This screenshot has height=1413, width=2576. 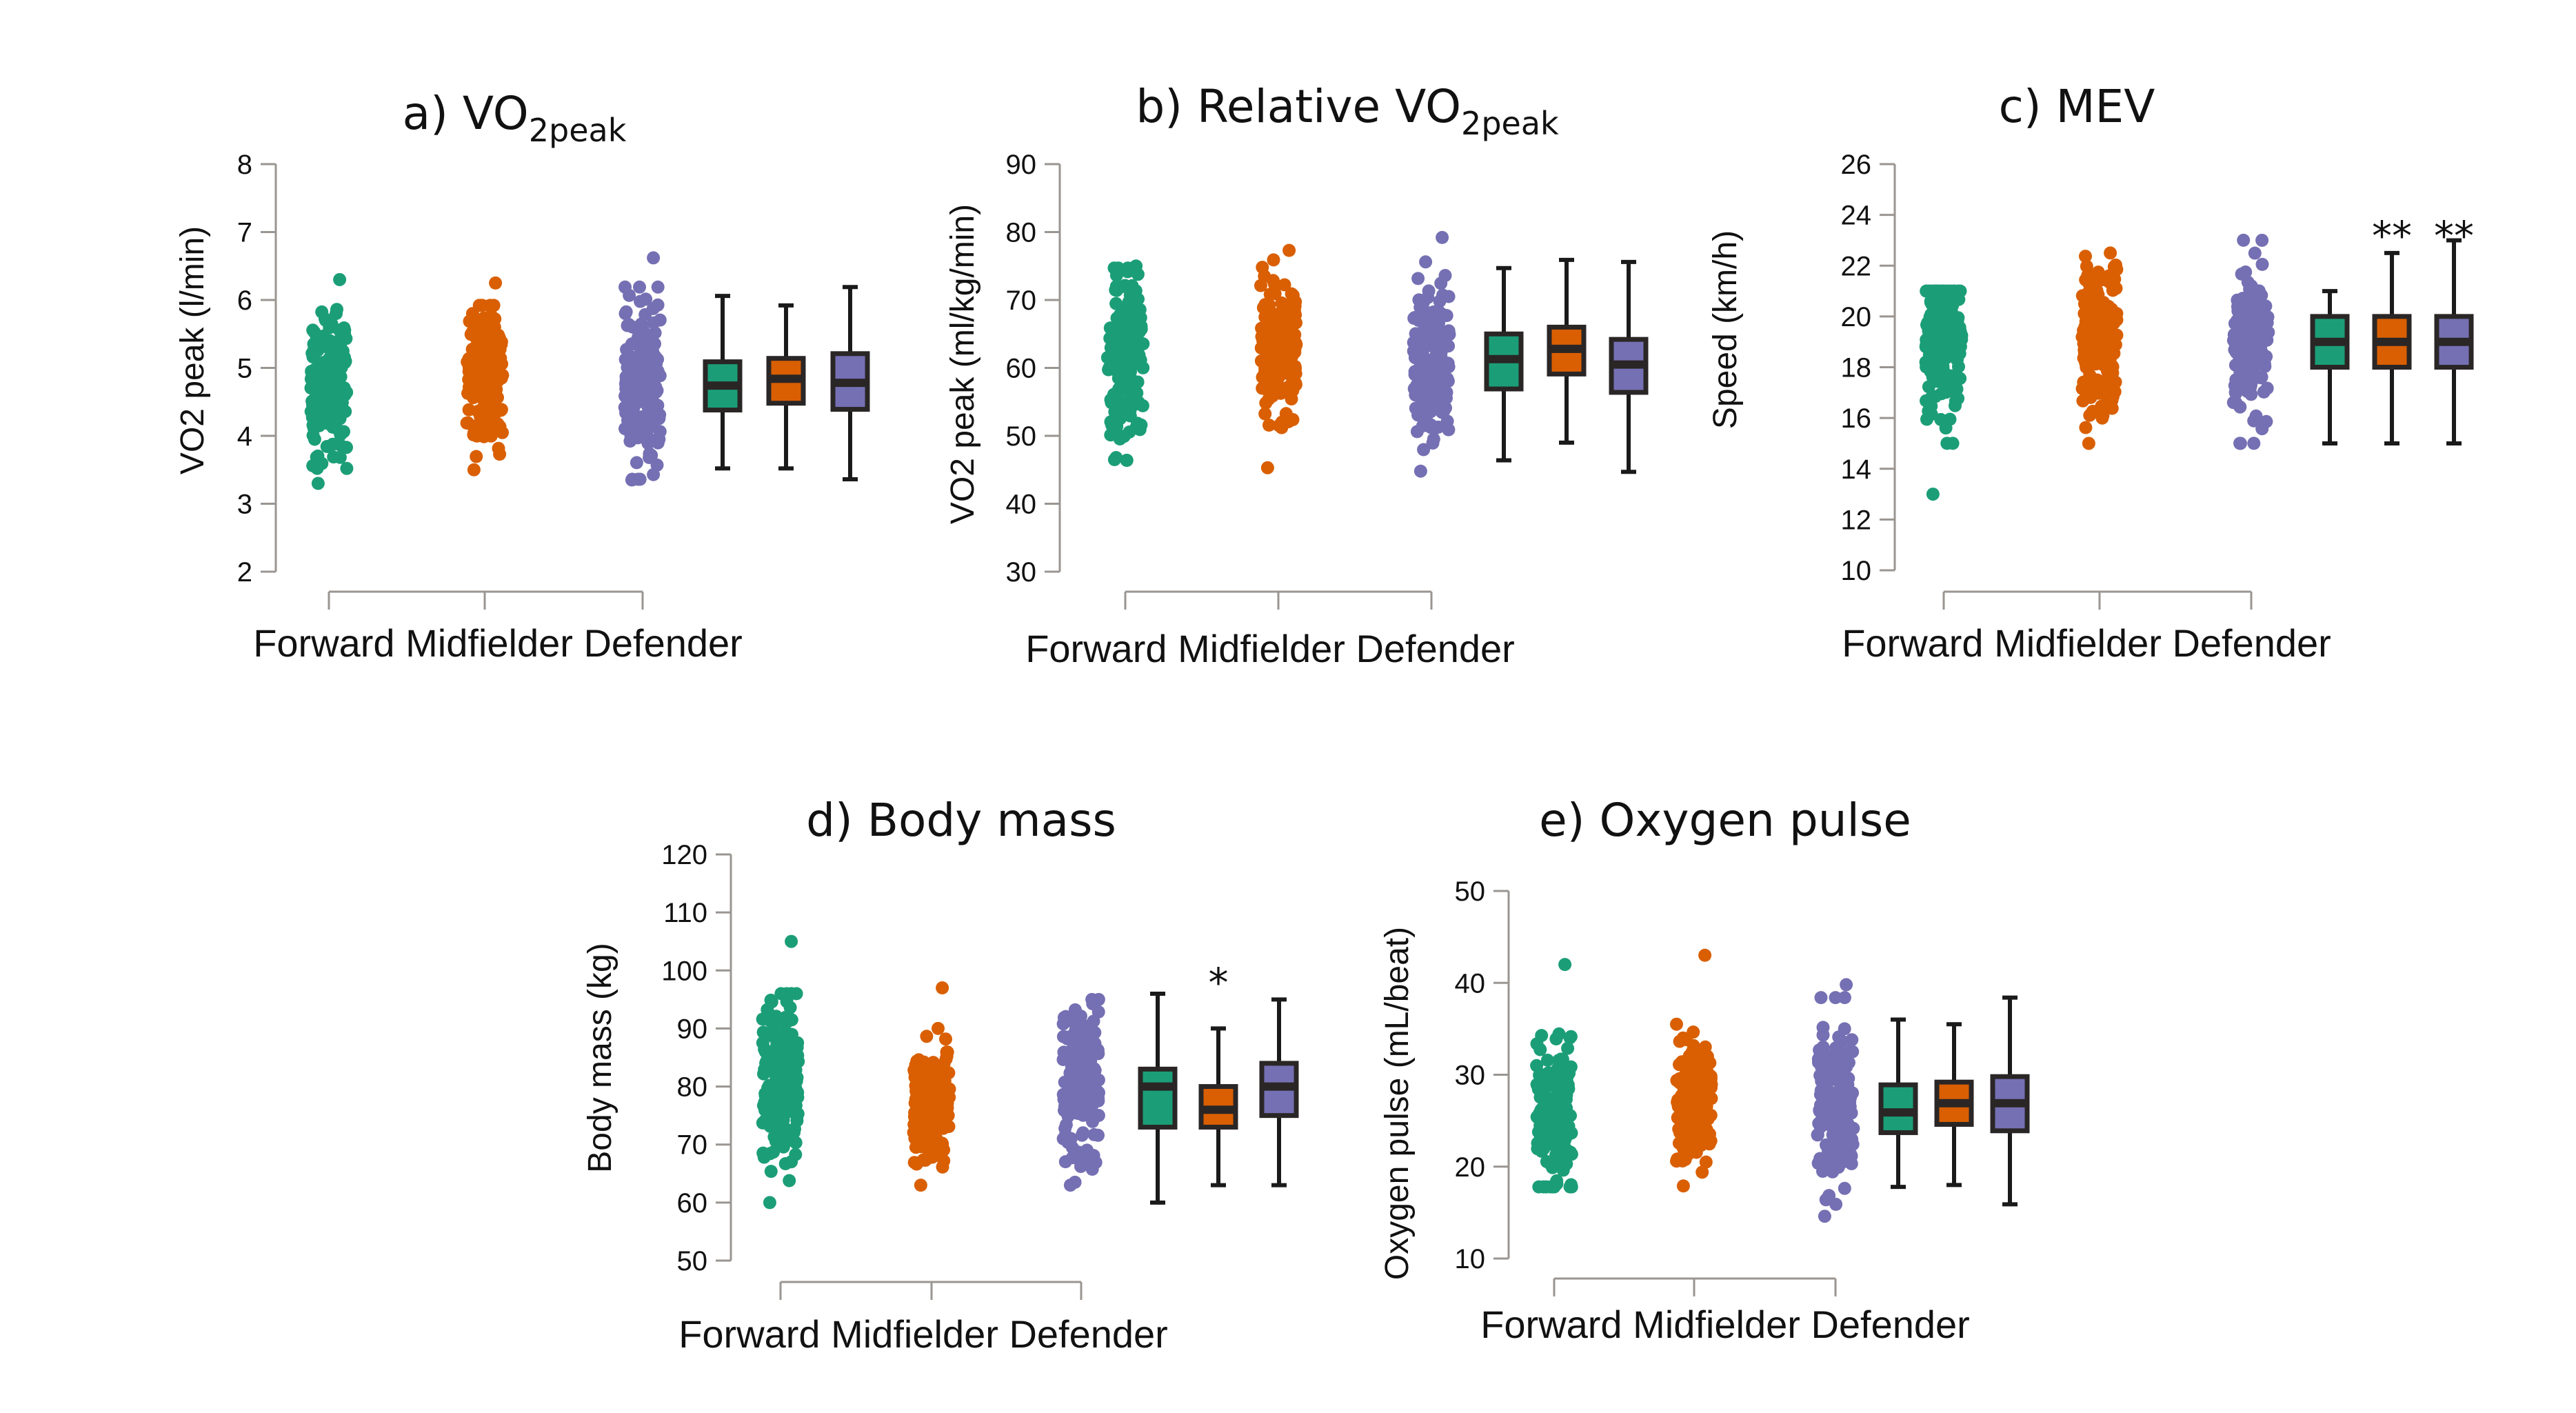 I want to click on title-main: e) Oxygen pulse, so click(x=1725, y=820).